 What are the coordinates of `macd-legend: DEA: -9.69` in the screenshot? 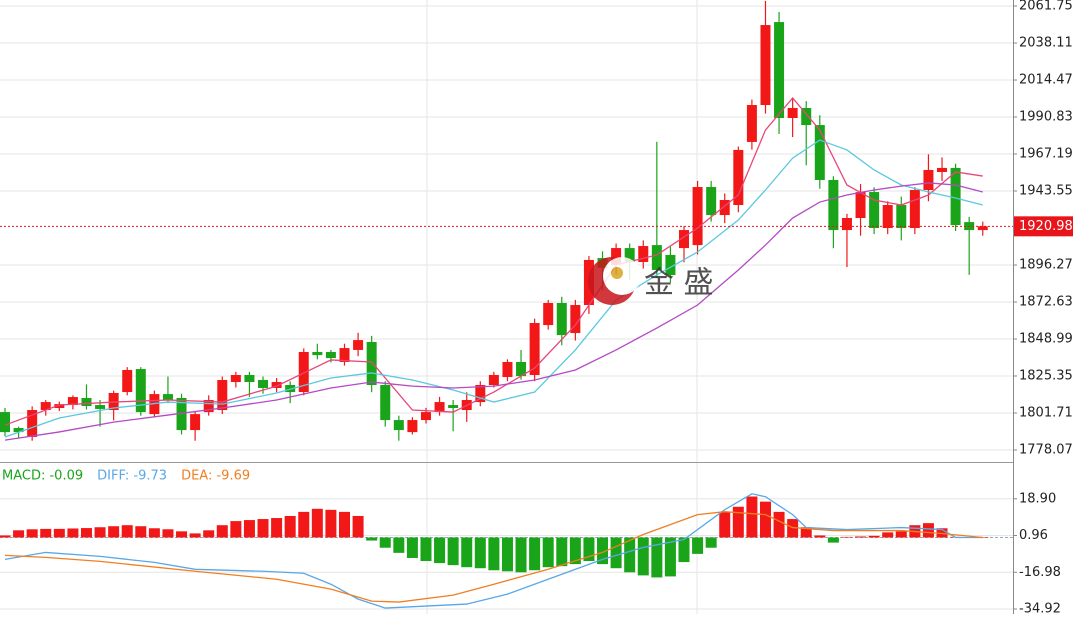 It's located at (215, 476).